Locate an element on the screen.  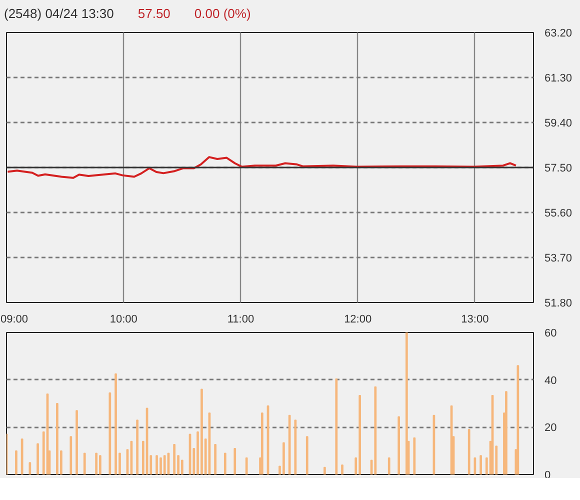
y-tick-label: 53.70 is located at coordinates (558, 258).